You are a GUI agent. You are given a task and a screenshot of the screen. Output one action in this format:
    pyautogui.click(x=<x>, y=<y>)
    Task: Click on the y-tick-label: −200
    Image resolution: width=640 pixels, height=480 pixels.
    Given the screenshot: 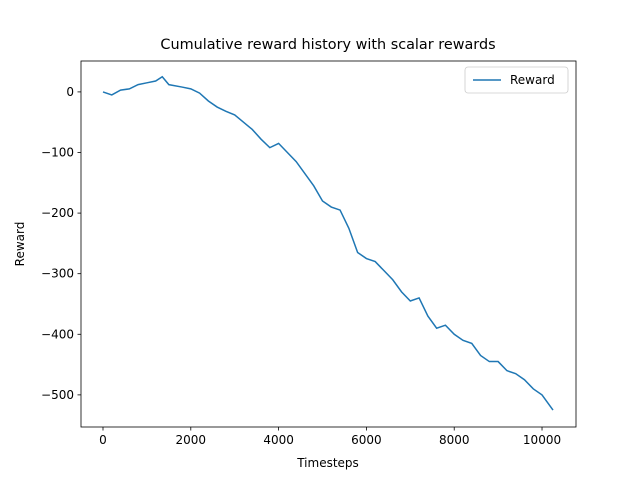 What is the action you would take?
    pyautogui.click(x=57, y=213)
    